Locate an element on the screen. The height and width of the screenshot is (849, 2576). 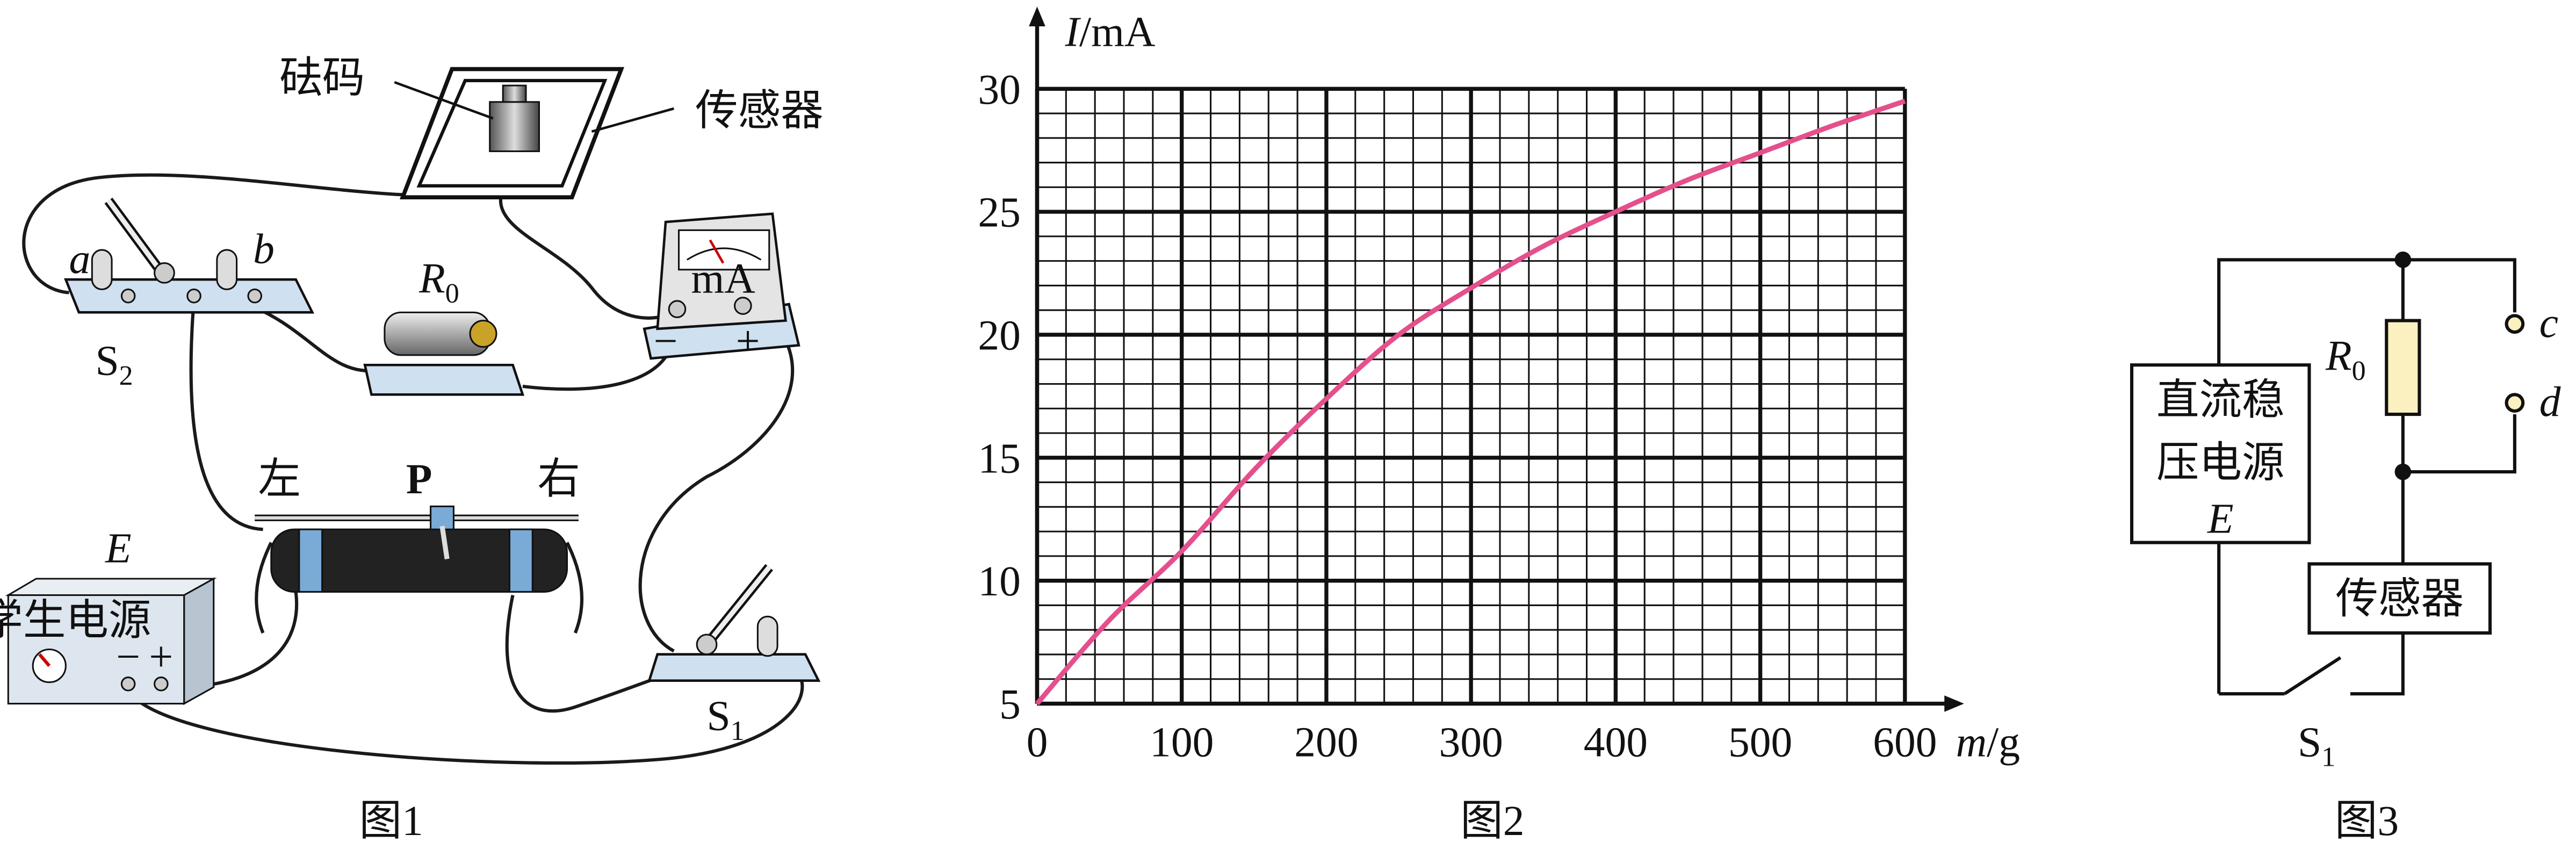
rheostat is located at coordinates (420, 569).